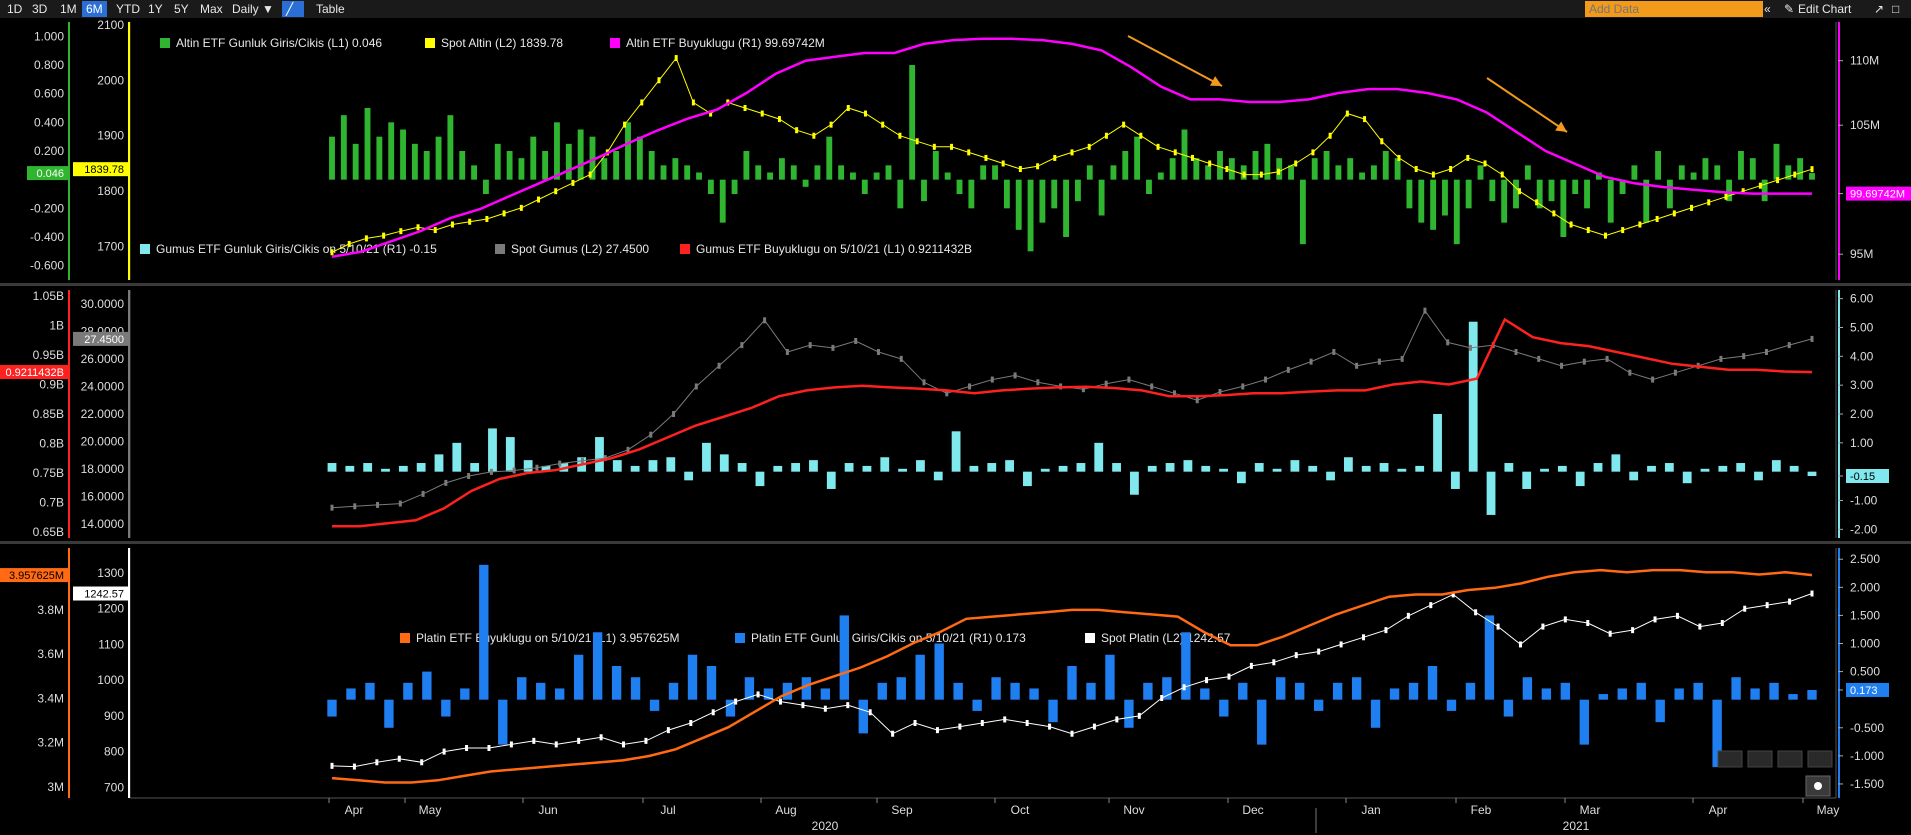  What do you see at coordinates (49, 65) in the screenshot?
I see `axis-tick-label: 0.800` at bounding box center [49, 65].